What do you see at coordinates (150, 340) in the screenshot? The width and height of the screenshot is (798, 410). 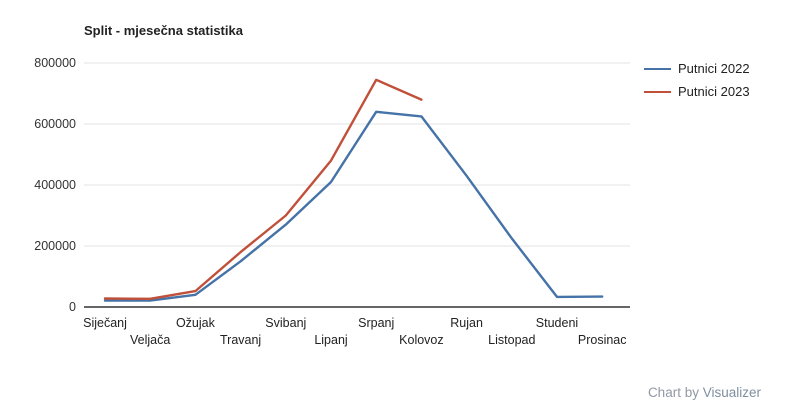 I see `x-tick-label: Veljača` at bounding box center [150, 340].